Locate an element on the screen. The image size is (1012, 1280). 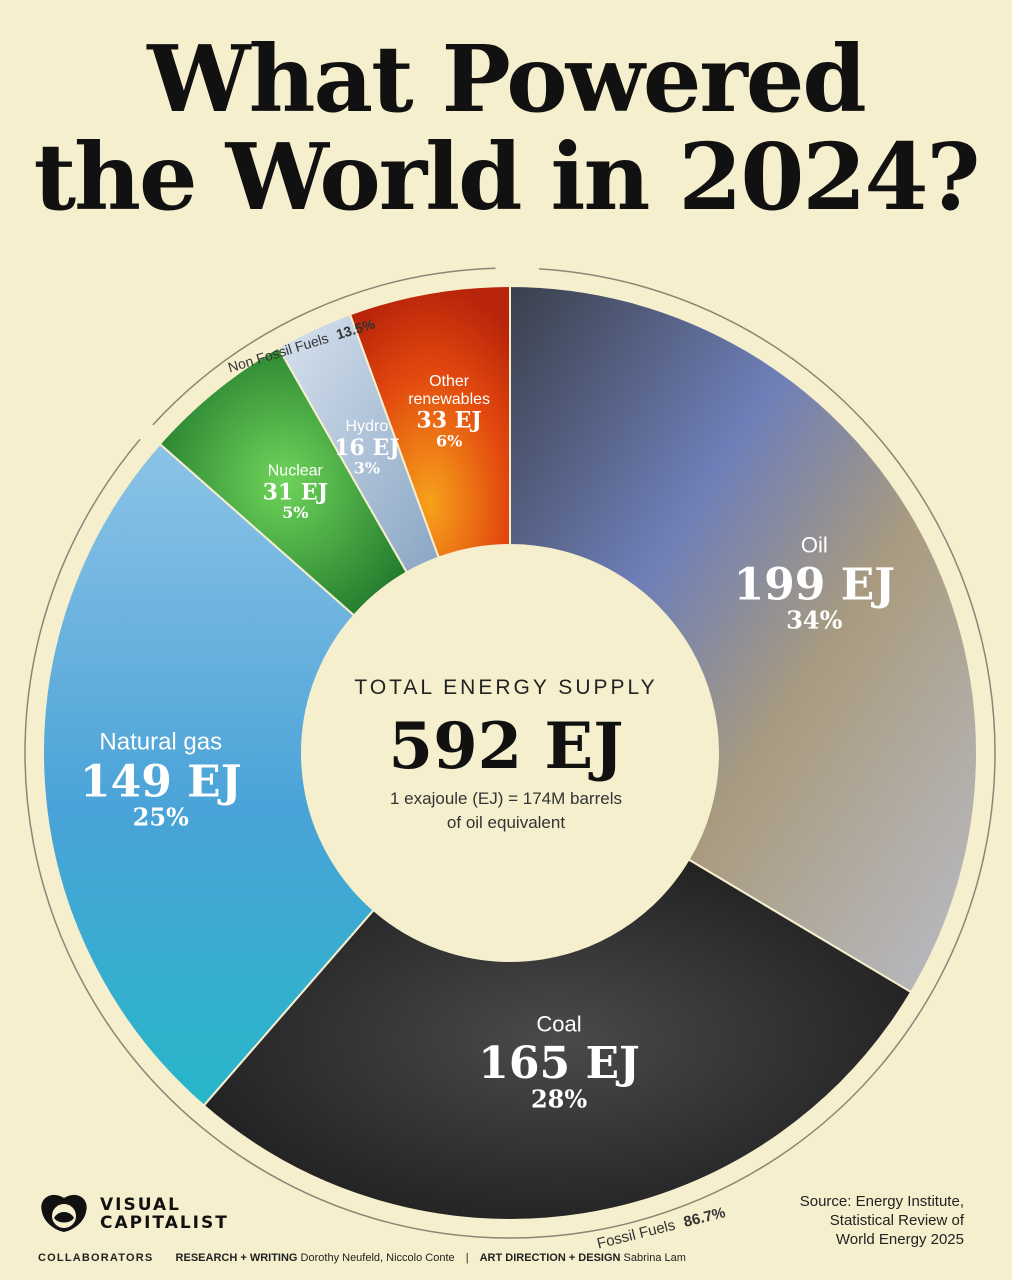
label-coal-pct: 28% is located at coordinates (559, 1099).